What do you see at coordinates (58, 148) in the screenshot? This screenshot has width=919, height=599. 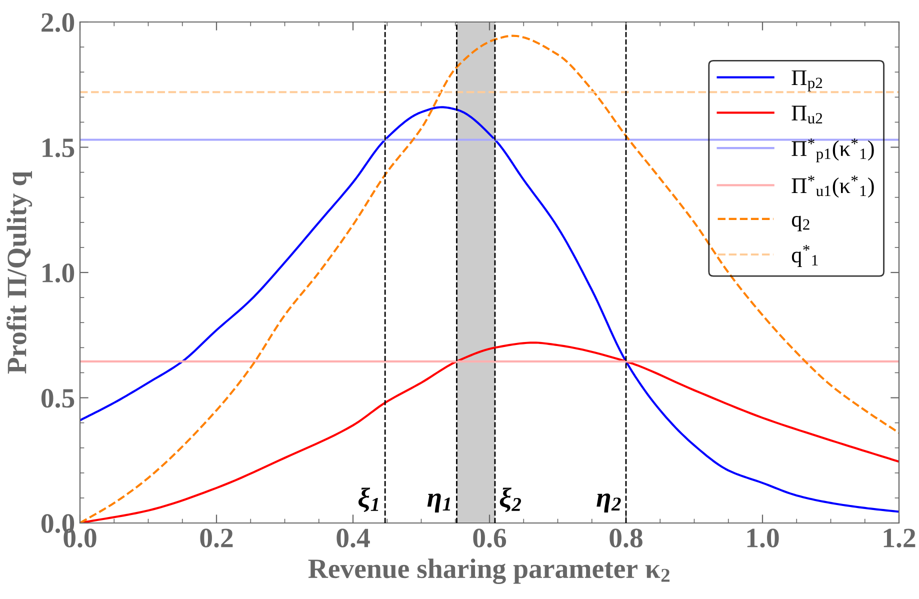 I see `y-tick-label: 1.5` at bounding box center [58, 148].